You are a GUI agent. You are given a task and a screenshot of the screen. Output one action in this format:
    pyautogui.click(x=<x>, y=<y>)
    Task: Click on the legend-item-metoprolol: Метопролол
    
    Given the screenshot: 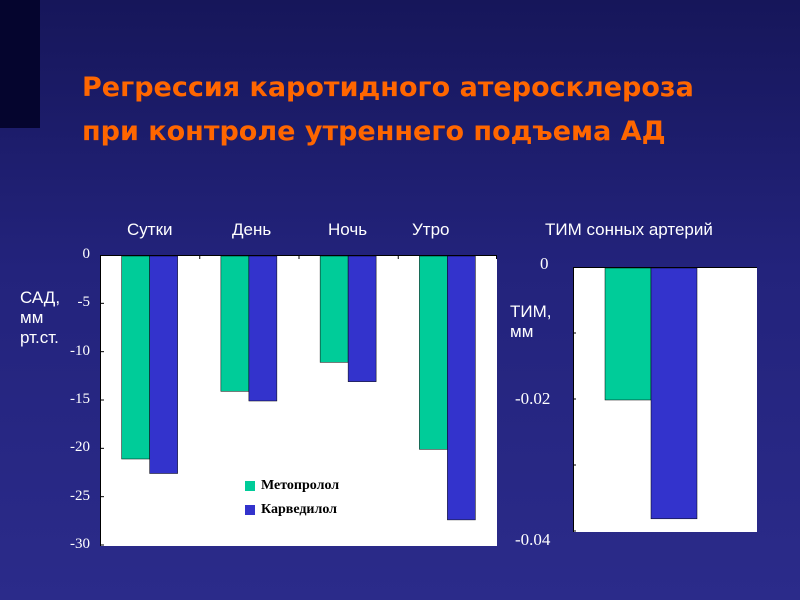 What is the action you would take?
    pyautogui.click(x=292, y=486)
    